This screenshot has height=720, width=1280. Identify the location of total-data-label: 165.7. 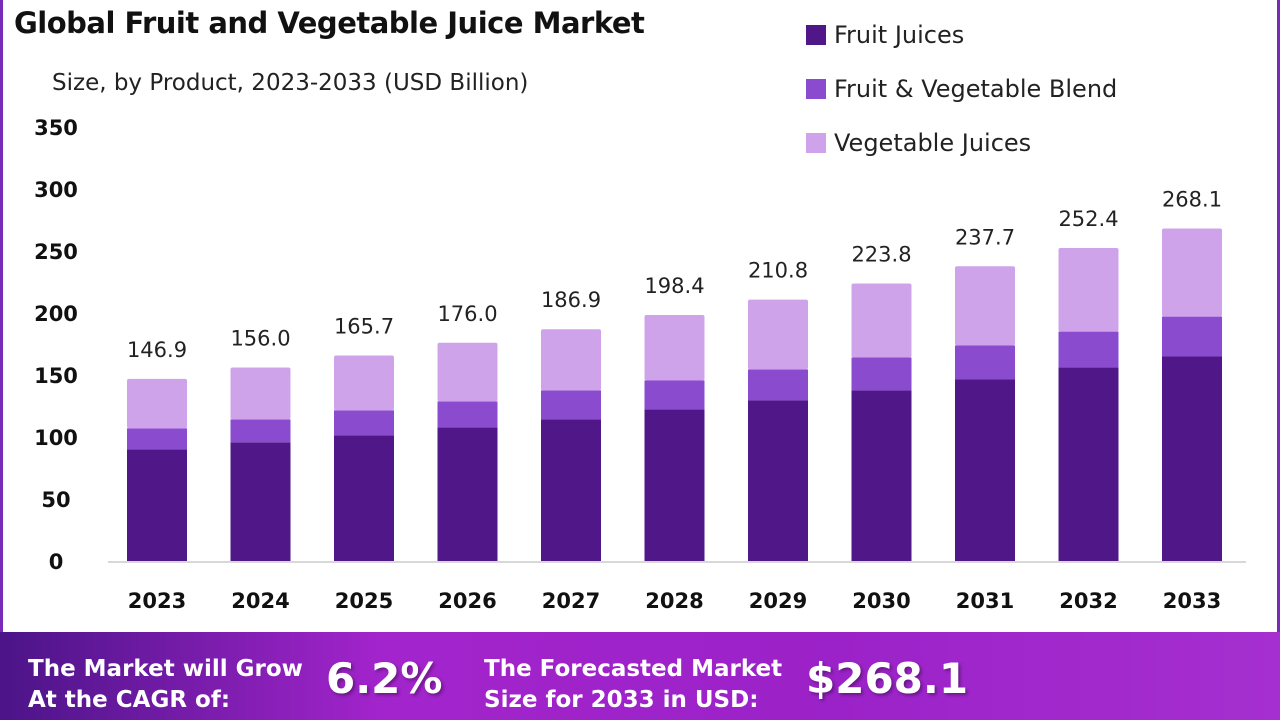
(364, 327).